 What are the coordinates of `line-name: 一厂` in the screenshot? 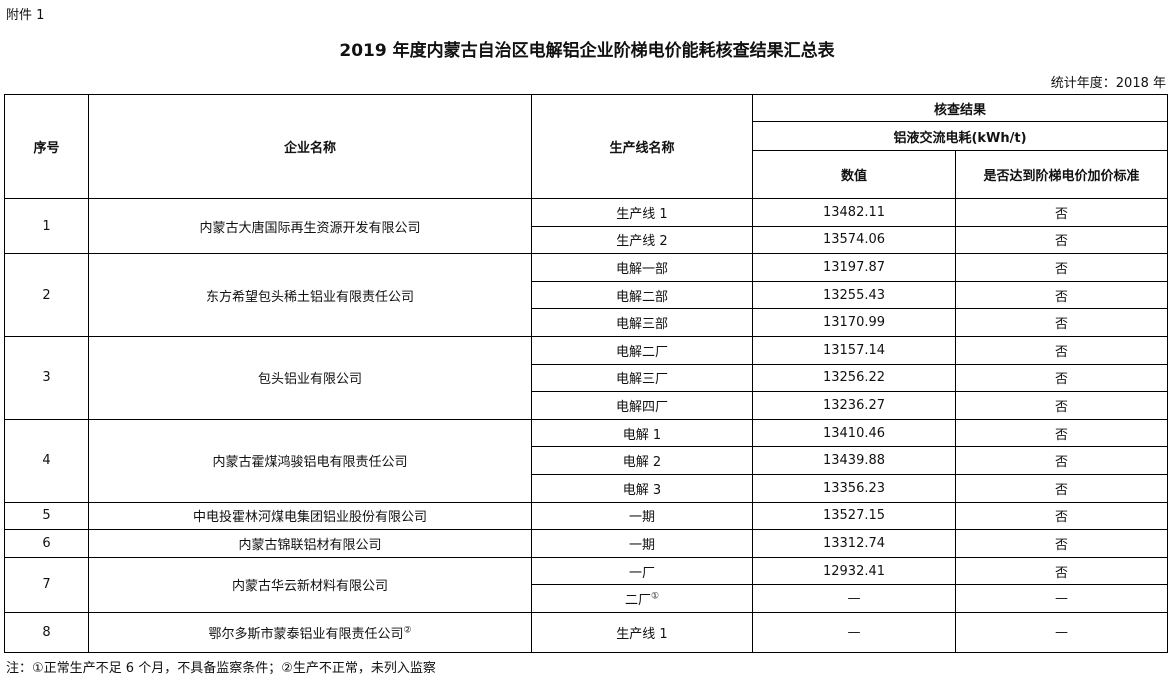 It's located at (642, 571).